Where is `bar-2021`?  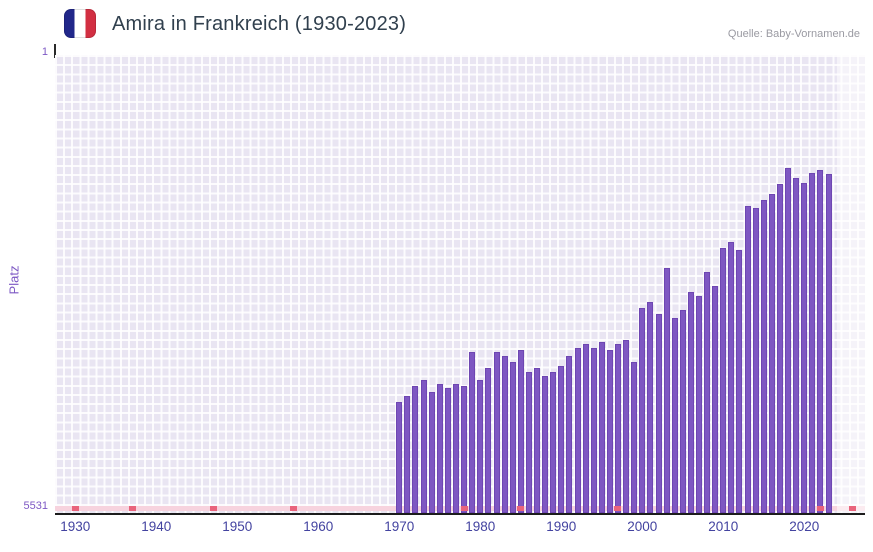
bar-2021 is located at coordinates (812, 343).